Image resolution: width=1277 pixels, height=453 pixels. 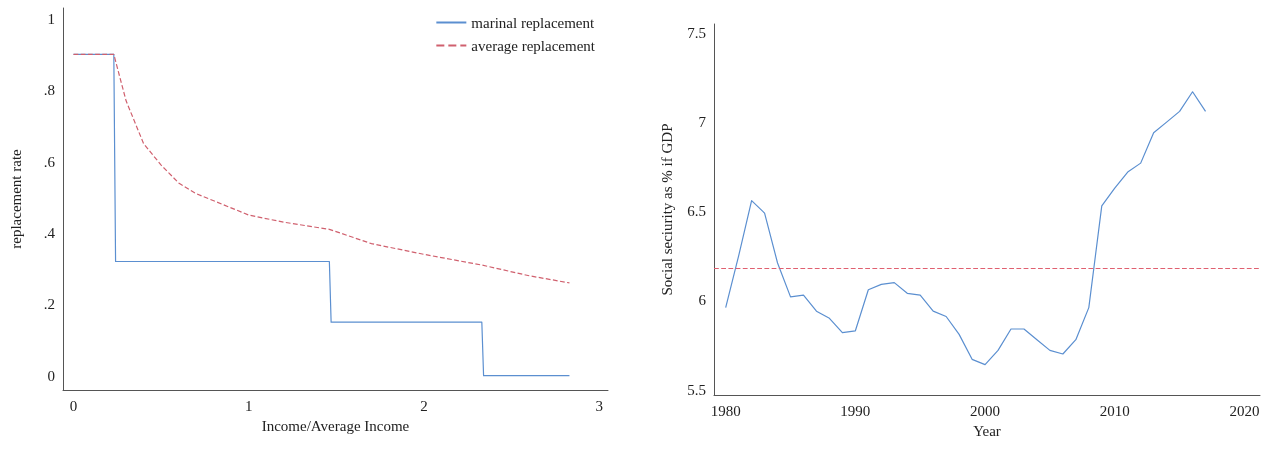 What do you see at coordinates (533, 45) in the screenshot?
I see `legend-label: average replacement` at bounding box center [533, 45].